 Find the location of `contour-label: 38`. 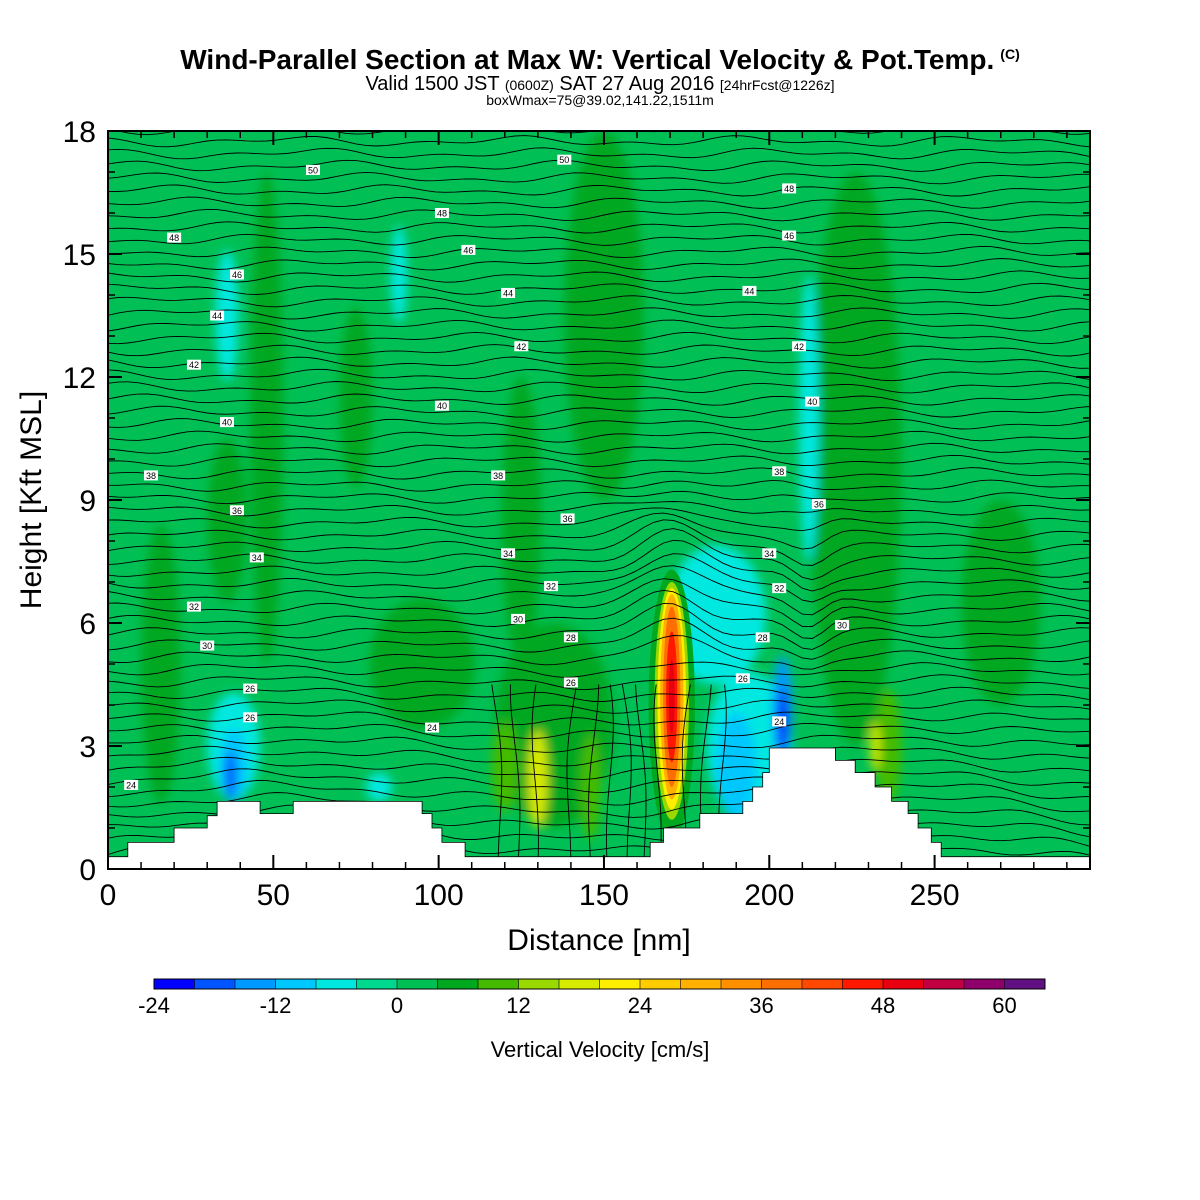

contour-label: 38 is located at coordinates (779, 471).